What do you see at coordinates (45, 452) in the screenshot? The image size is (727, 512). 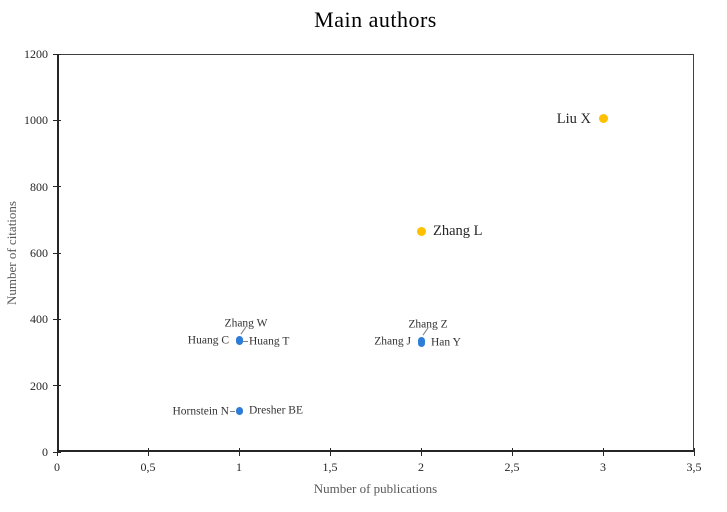 I see `y-tick-label: 0` at bounding box center [45, 452].